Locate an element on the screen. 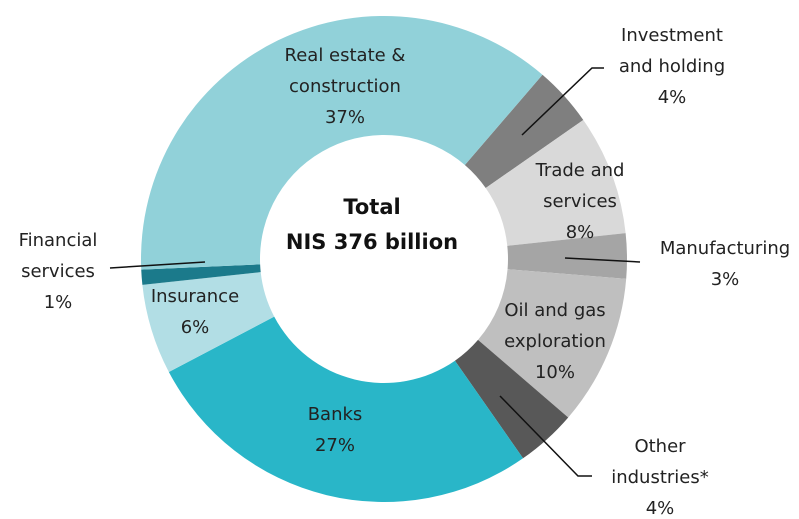 This screenshot has height=519, width=799. slice-label: Real estate & construction 37% is located at coordinates (345, 86).